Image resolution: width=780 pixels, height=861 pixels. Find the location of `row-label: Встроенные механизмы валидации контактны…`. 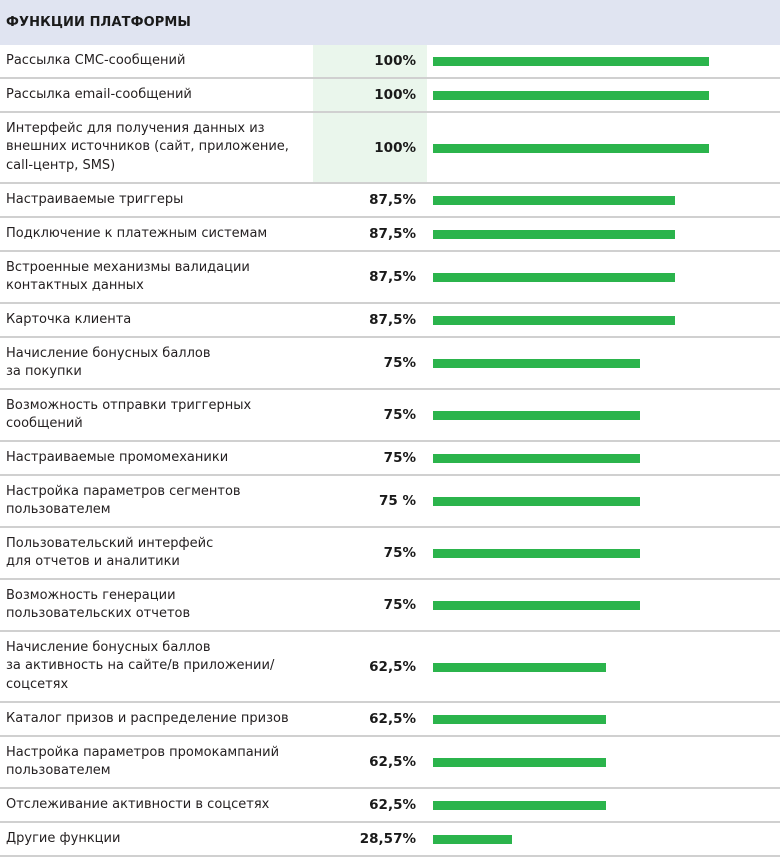

row-label: Встроенные механизмы валидации контактны… is located at coordinates (128, 276).